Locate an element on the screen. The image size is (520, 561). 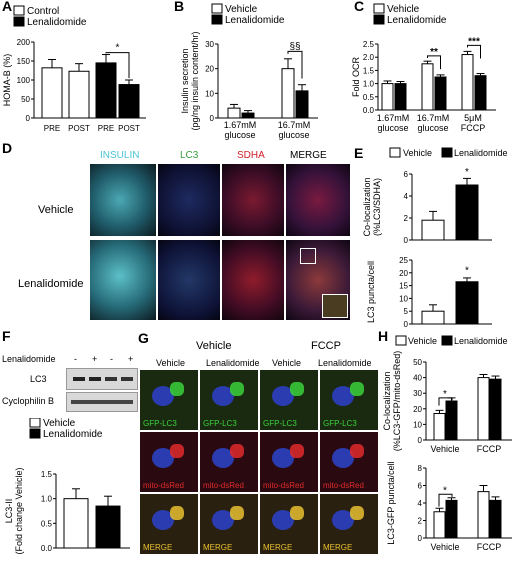
h-top-ytick-label-3: 30 is located at coordinates (417, 393).